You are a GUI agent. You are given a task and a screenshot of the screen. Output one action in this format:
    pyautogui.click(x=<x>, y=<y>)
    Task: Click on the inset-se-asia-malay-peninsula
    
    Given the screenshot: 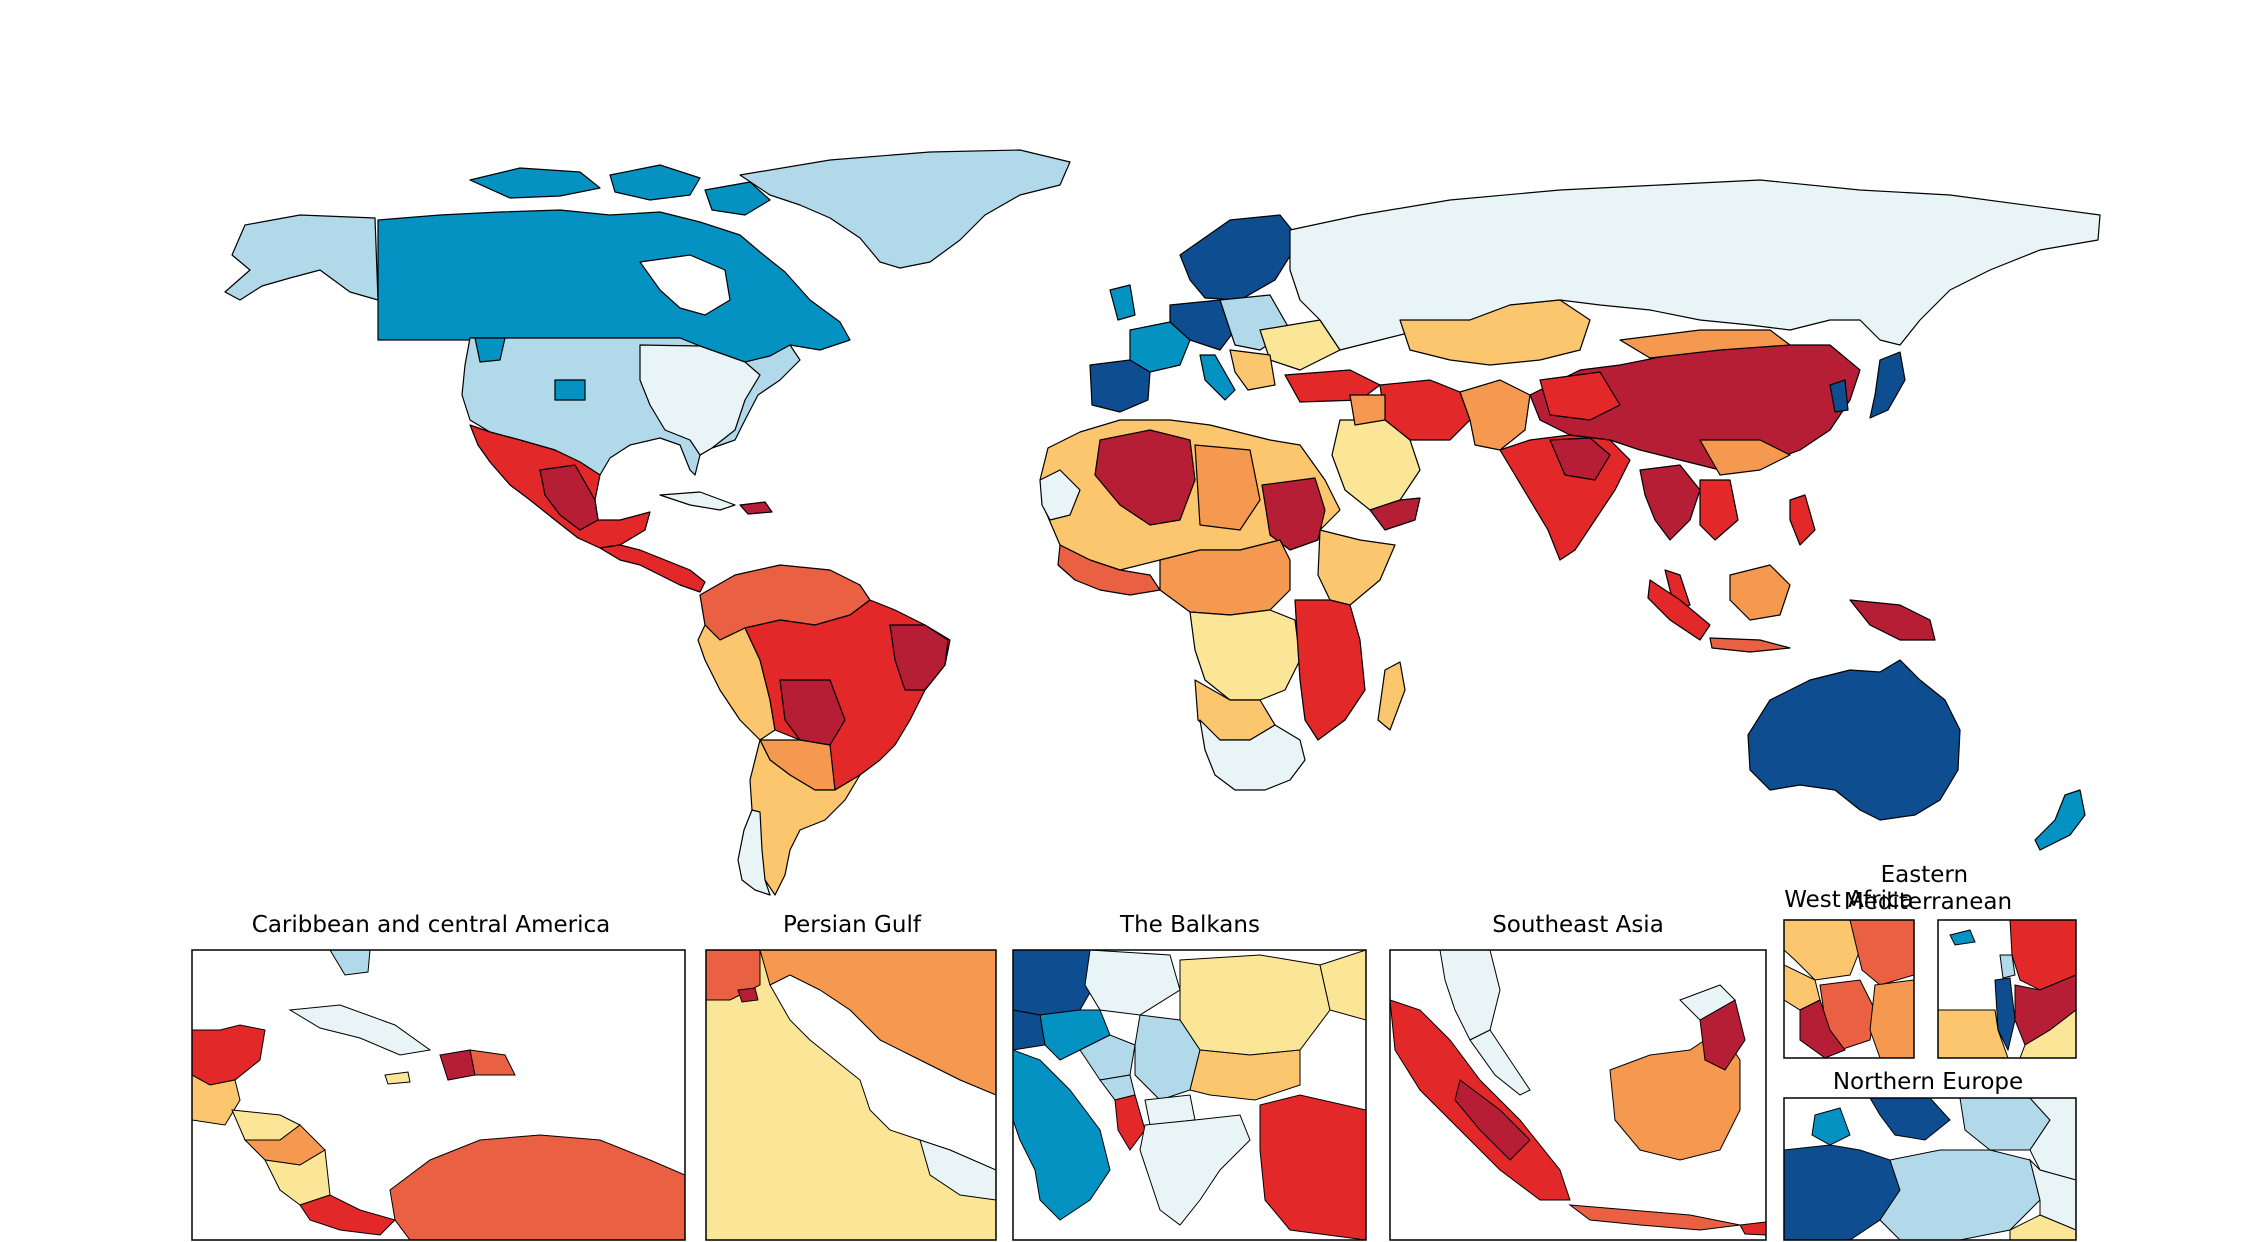 What is the action you would take?
    pyautogui.click(x=1500, y=1062)
    